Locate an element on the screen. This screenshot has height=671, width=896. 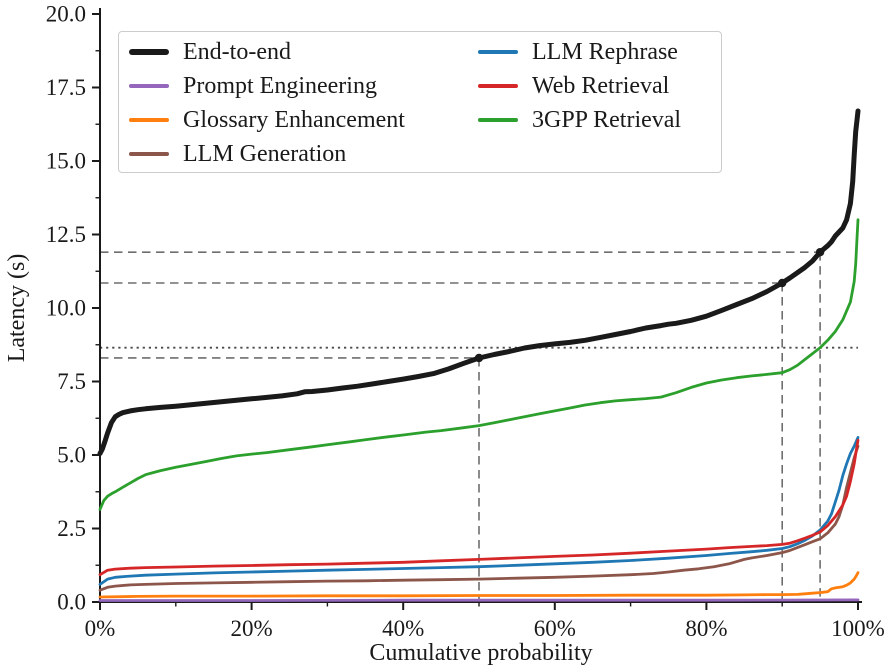
legend-item-label: LLM Rephrase is located at coordinates (605, 52).